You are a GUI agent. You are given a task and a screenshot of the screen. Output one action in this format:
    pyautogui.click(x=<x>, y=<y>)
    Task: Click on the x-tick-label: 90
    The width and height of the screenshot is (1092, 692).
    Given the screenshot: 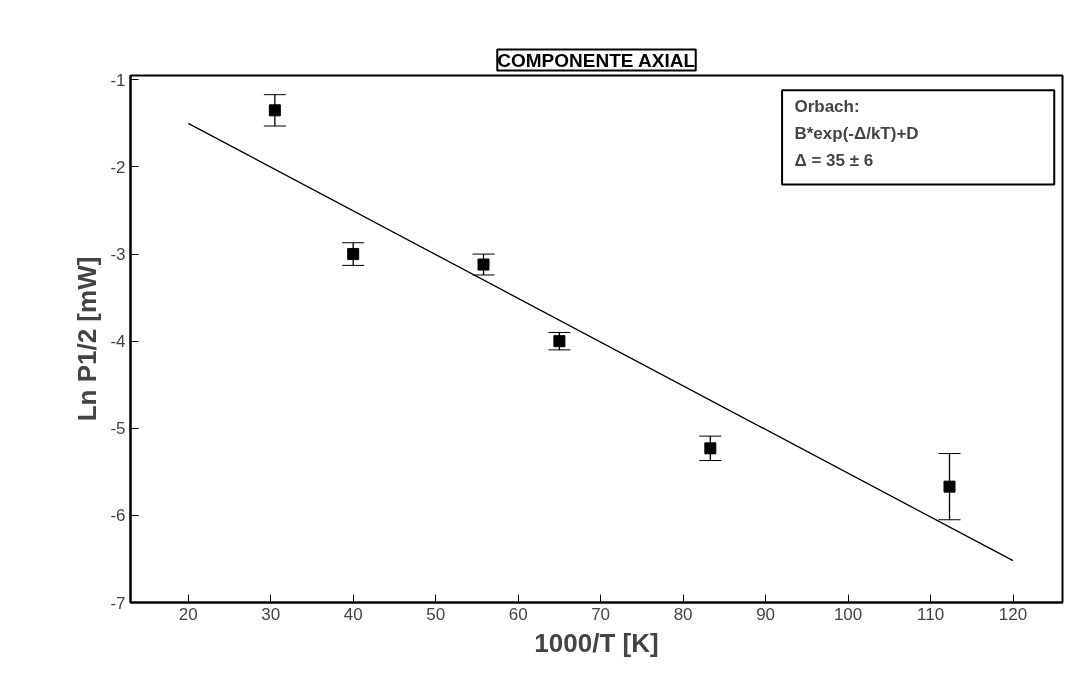 What is the action you would take?
    pyautogui.click(x=766, y=614)
    